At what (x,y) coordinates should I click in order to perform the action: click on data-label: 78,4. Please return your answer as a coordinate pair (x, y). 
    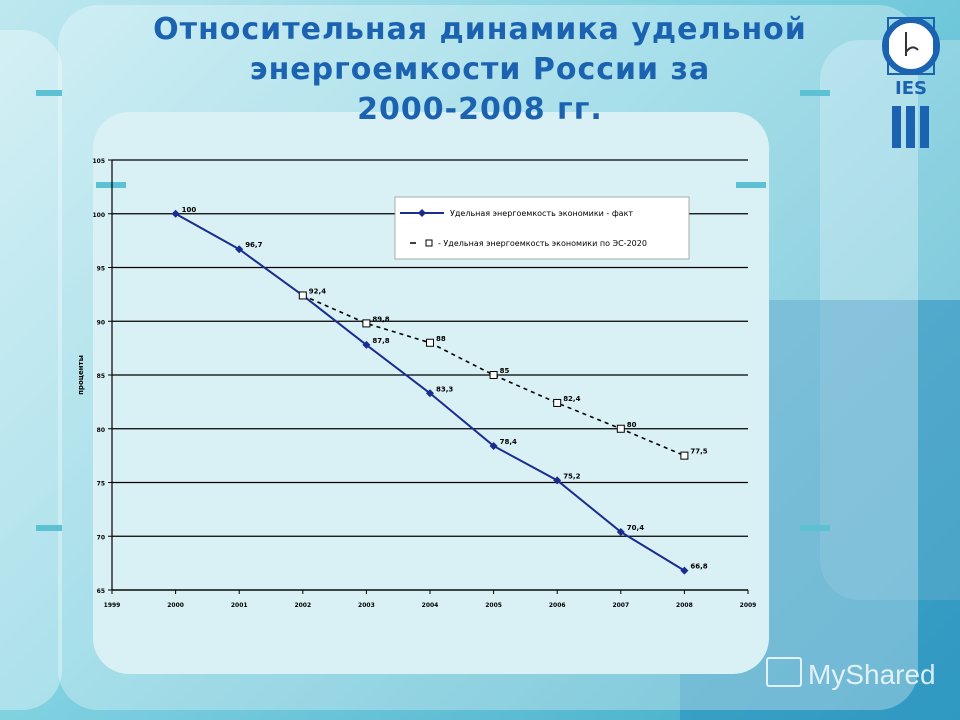
    Looking at the image, I should click on (508, 442).